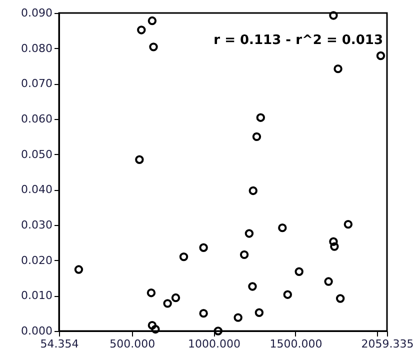 The width and height of the screenshot is (420, 360). Describe the element at coordinates (36, 225) in the screenshot. I see `y-tick-label: 0.030` at that location.